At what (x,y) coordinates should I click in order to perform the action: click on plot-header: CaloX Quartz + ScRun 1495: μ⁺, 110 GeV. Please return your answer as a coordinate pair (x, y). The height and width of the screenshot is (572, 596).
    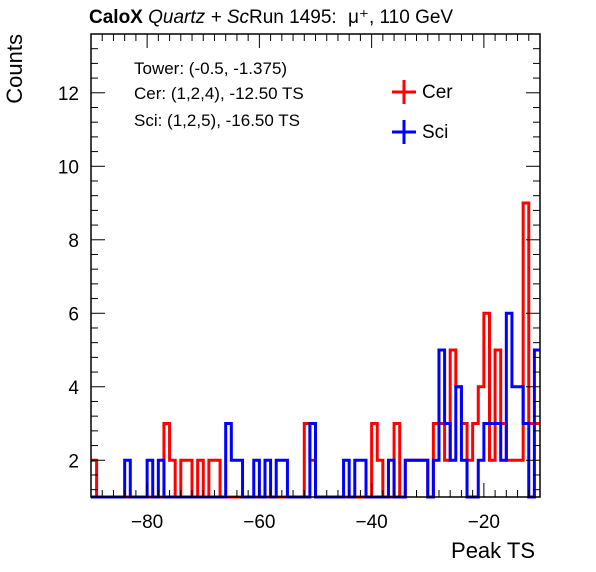
    Looking at the image, I should click on (271, 17).